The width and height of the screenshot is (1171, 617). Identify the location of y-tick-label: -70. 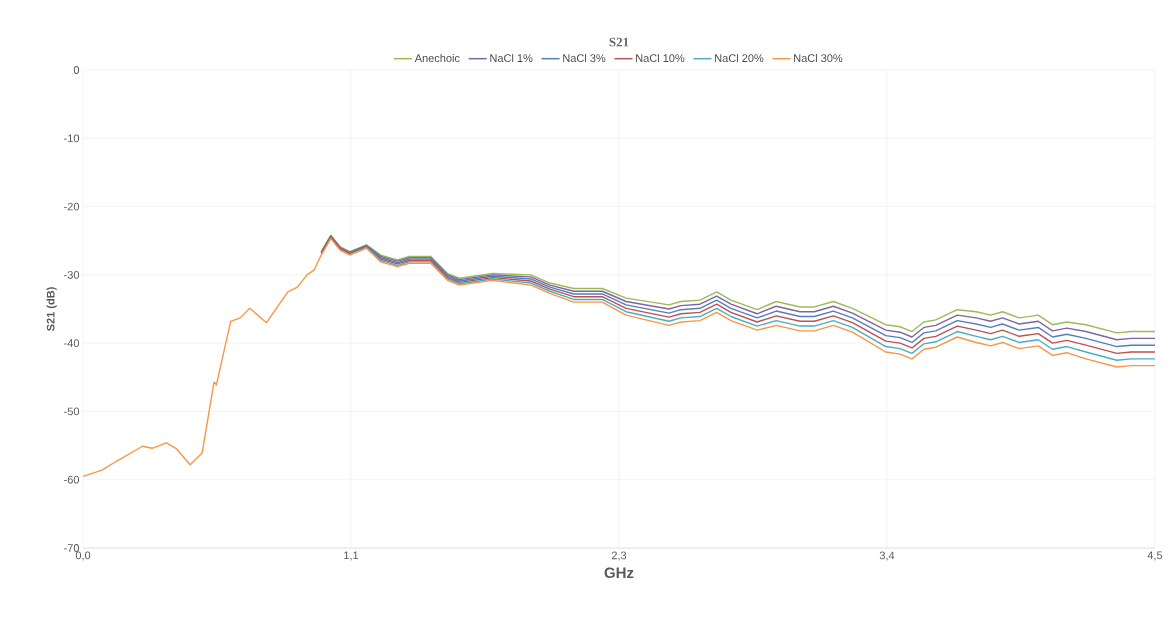
(72, 548).